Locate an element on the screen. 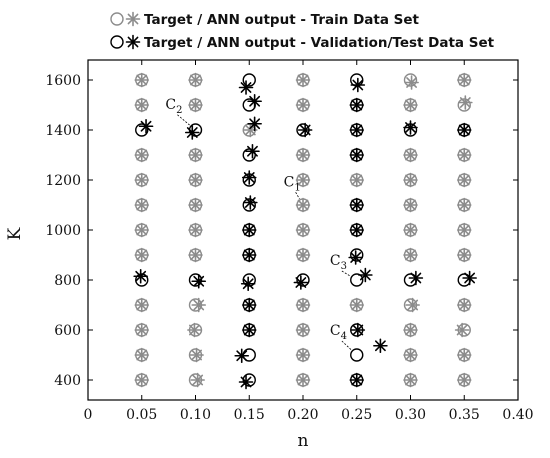 This screenshot has height=458, width=550. annotation-c3: C3 is located at coordinates (340, 265).